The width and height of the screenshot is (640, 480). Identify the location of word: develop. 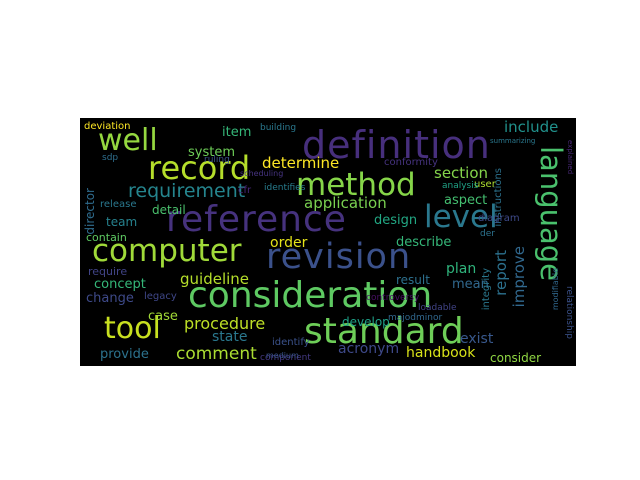
(366, 322).